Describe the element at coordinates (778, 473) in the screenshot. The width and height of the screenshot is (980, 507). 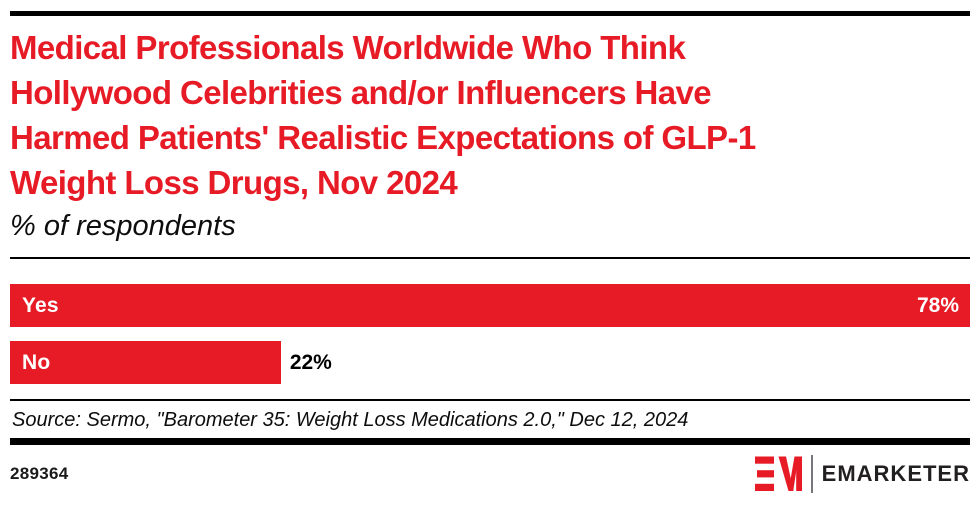
I see `em-monogram-icon` at that location.